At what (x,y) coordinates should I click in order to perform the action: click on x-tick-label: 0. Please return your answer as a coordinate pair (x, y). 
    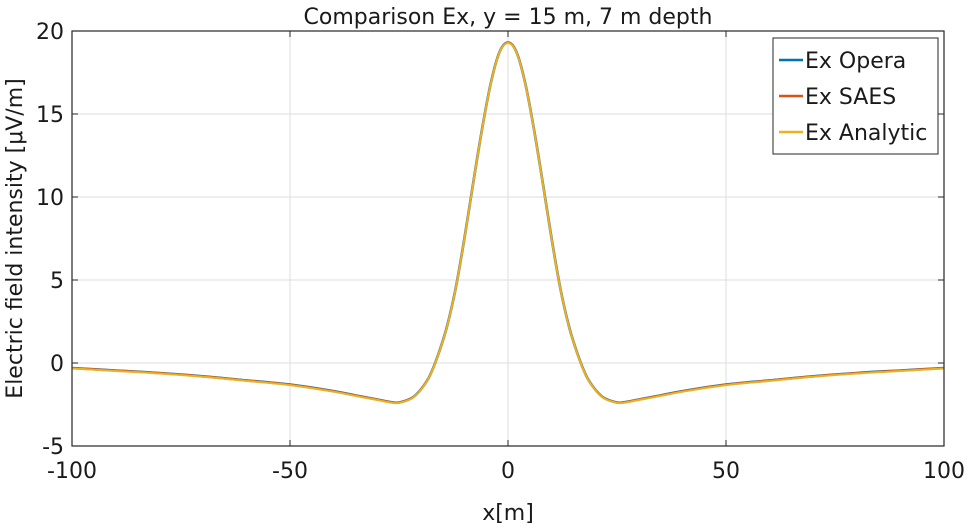
    Looking at the image, I should click on (508, 471).